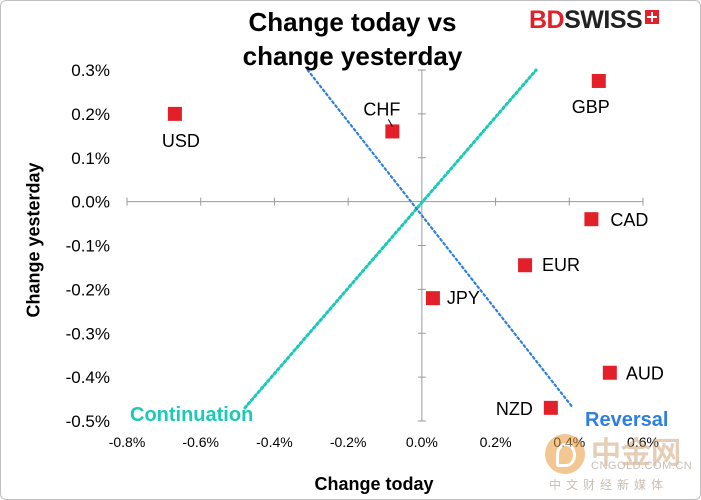 The image size is (701, 500). Describe the element at coordinates (565, 454) in the screenshot. I see `cngold-logo-icon` at that location.